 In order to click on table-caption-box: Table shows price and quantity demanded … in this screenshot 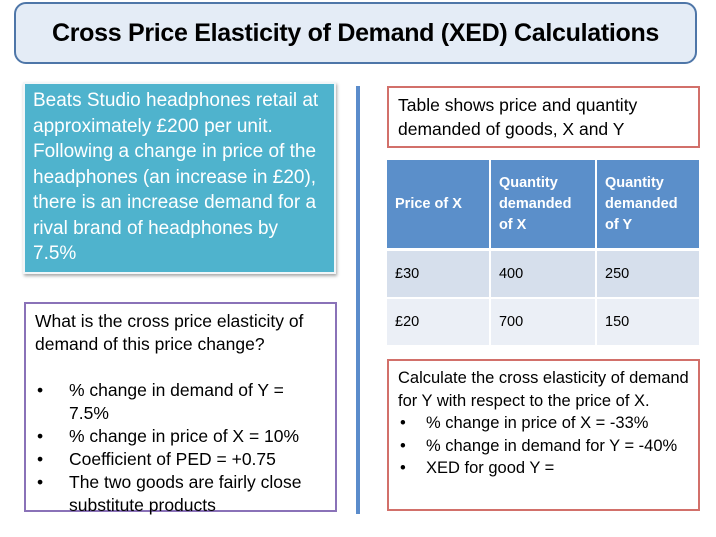, I will do `click(543, 117)`.